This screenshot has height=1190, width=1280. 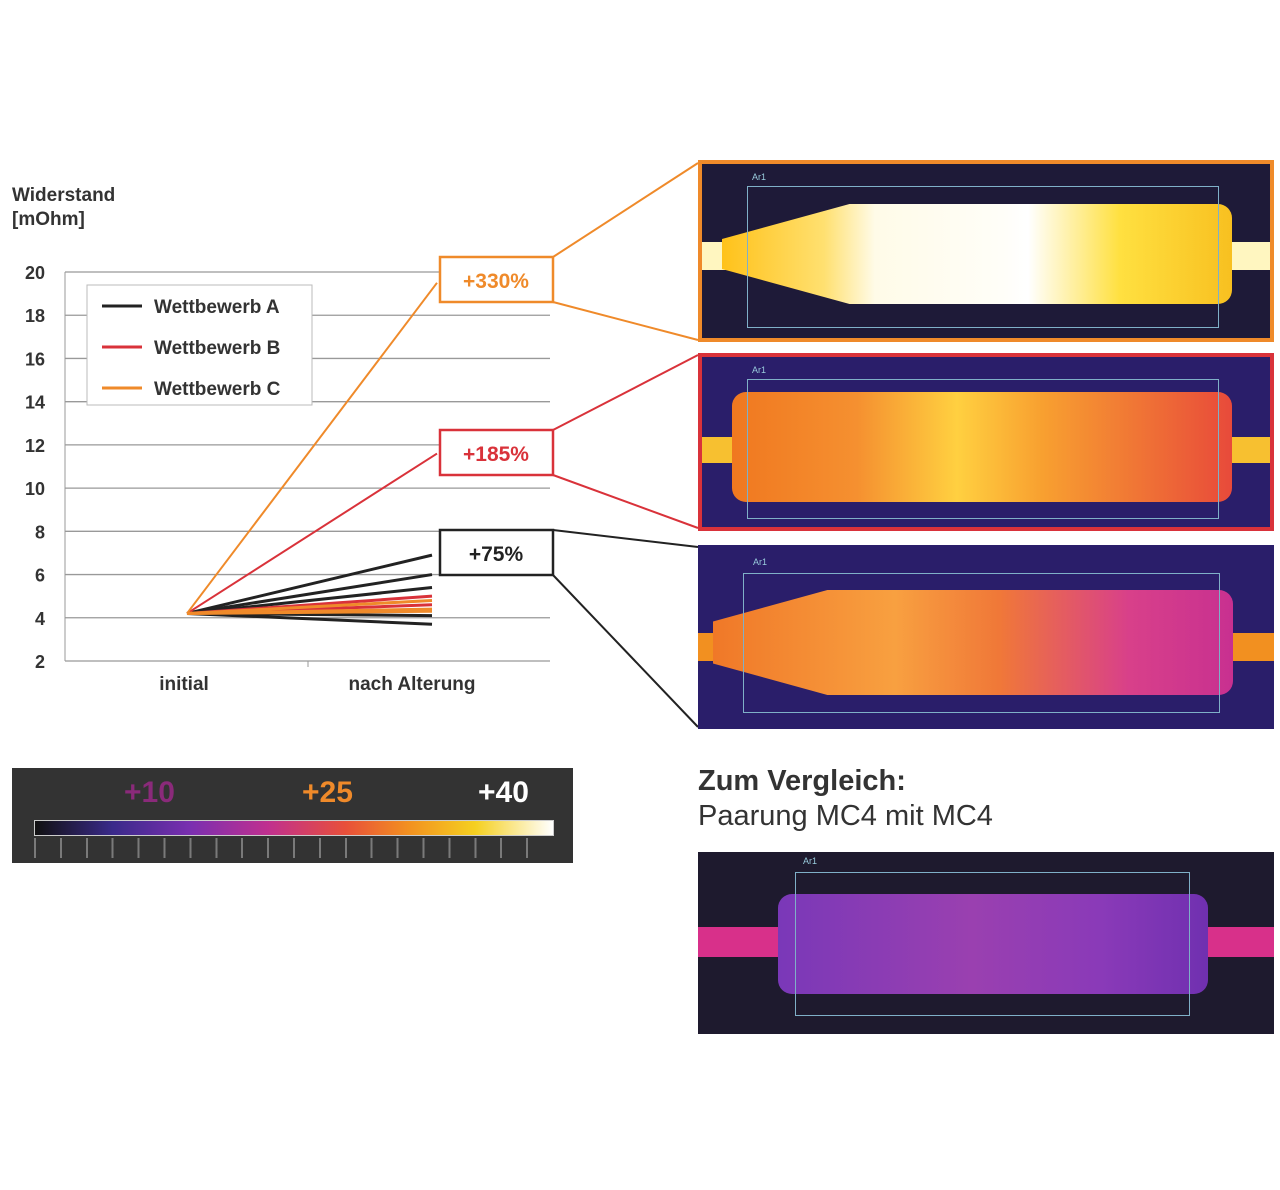 I want to click on annotation-label: +75%, so click(x=496, y=554).